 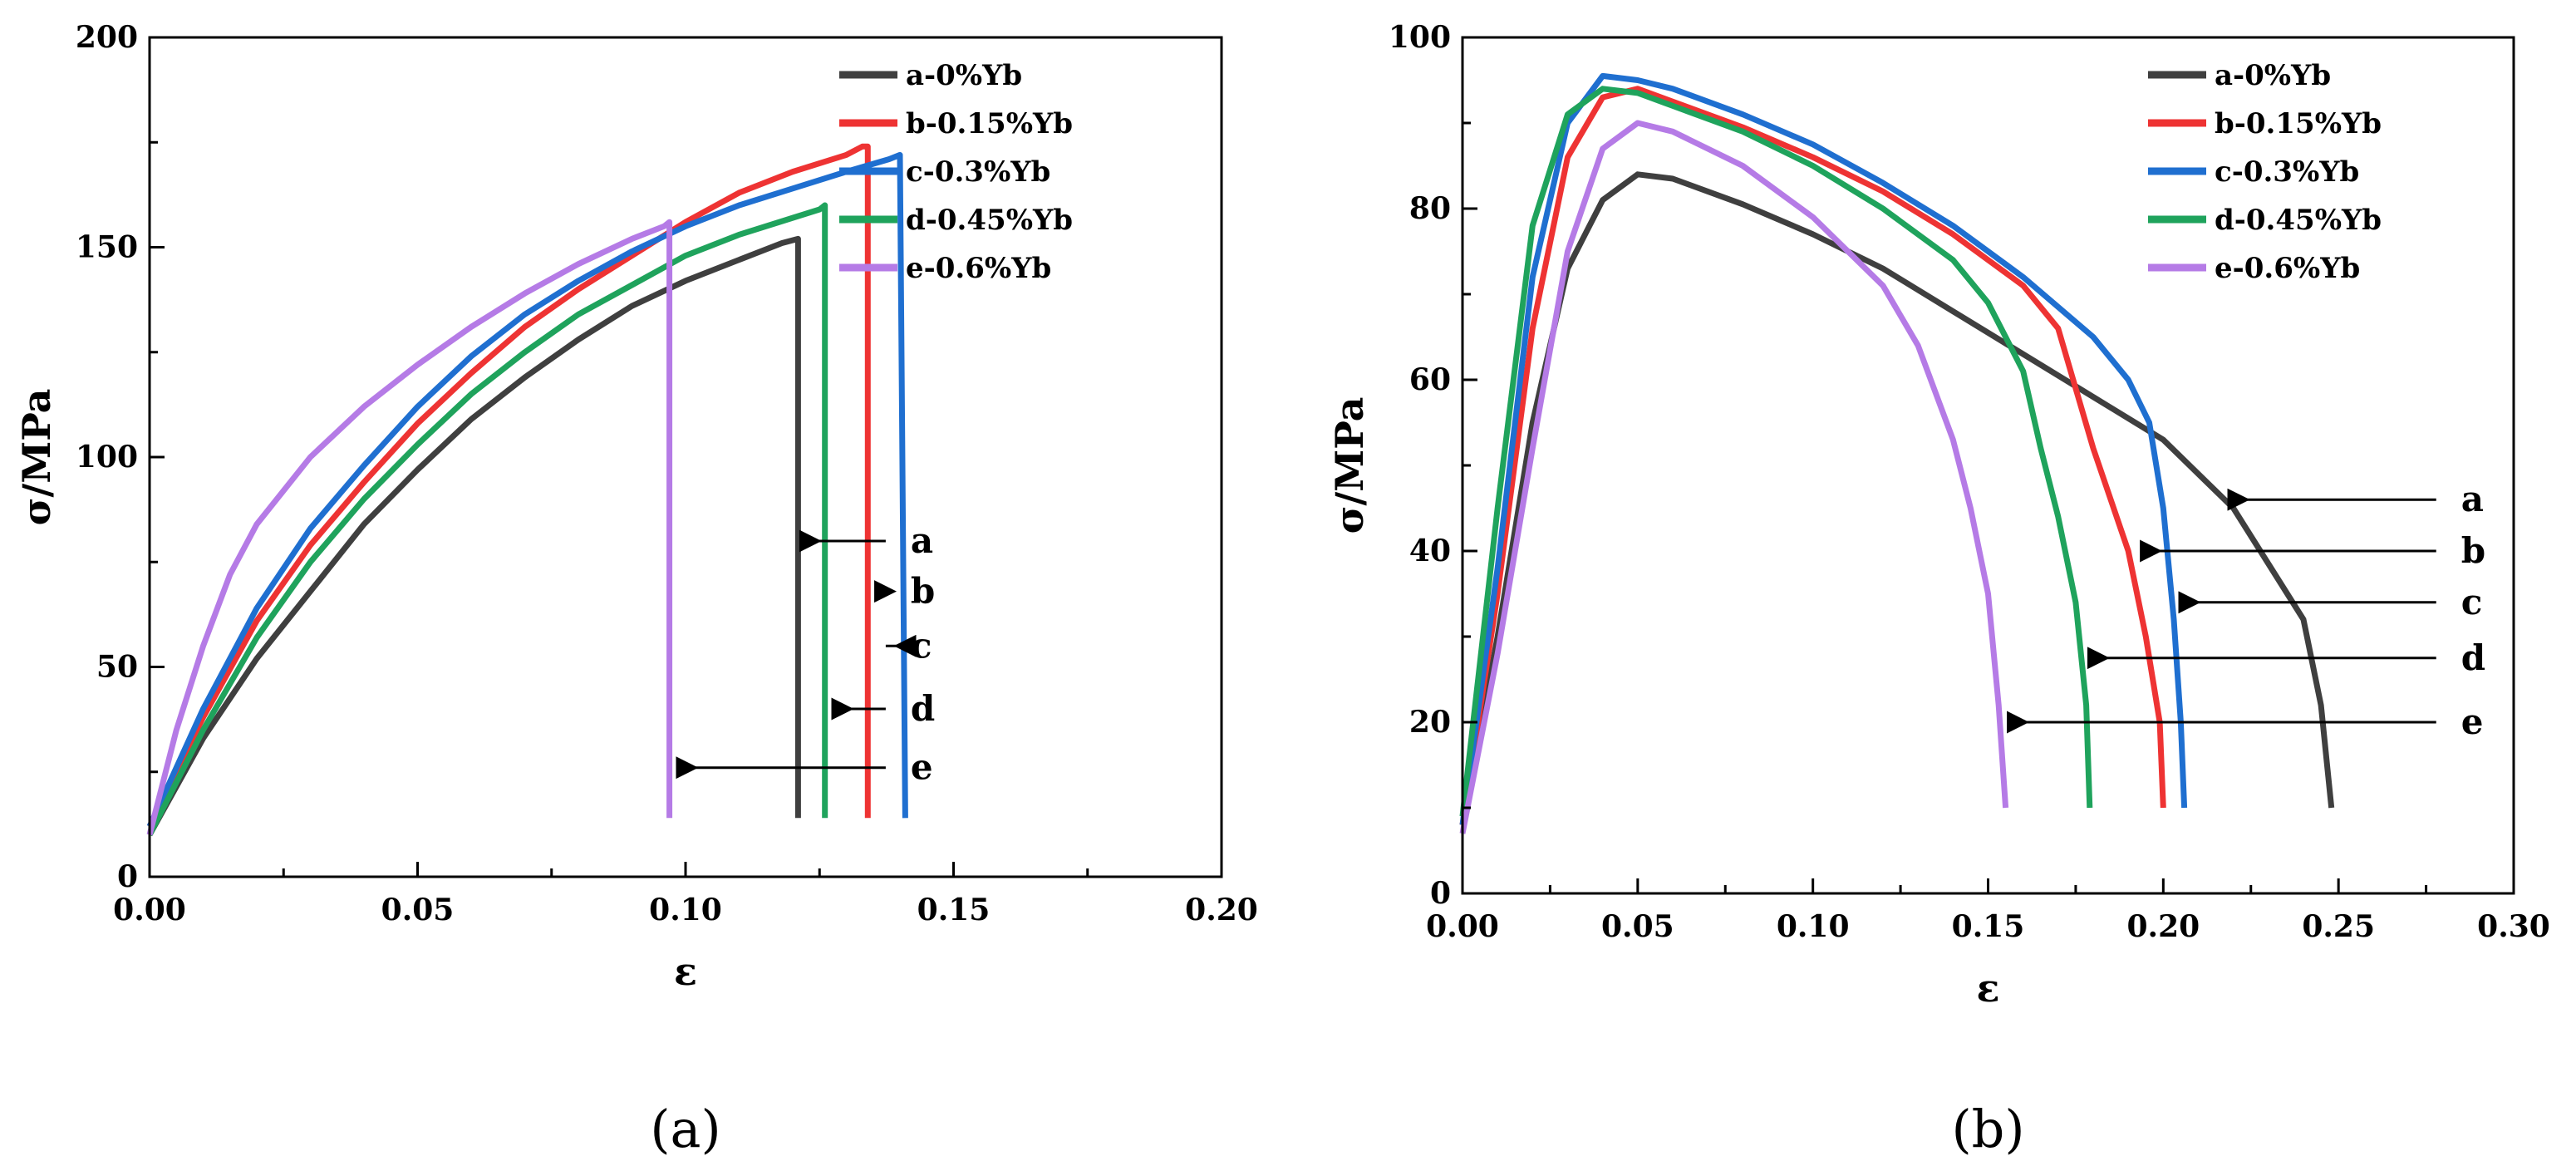 What do you see at coordinates (1430, 379) in the screenshot?
I see `y-tick-label: 60` at bounding box center [1430, 379].